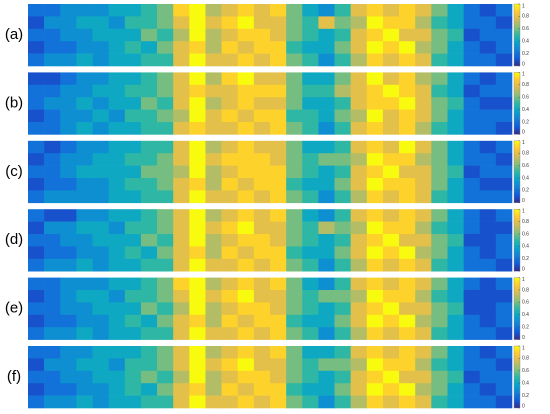 This screenshot has height=414, width=550. What do you see at coordinates (525, 328) in the screenshot?
I see `colorbar-tick-label: 0.2` at bounding box center [525, 328].